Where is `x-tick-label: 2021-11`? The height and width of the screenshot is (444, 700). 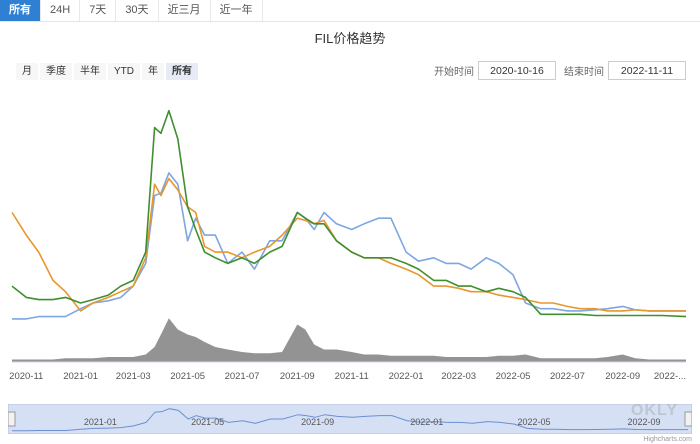
x-tick-label: 2021-11 is located at coordinates (351, 376).